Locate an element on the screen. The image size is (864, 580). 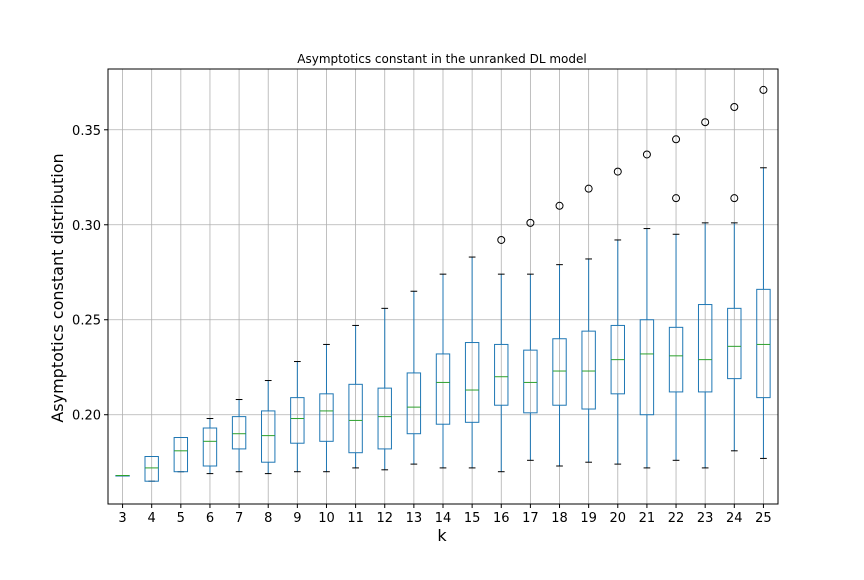
x-tick-label: 4 is located at coordinates (152, 518).